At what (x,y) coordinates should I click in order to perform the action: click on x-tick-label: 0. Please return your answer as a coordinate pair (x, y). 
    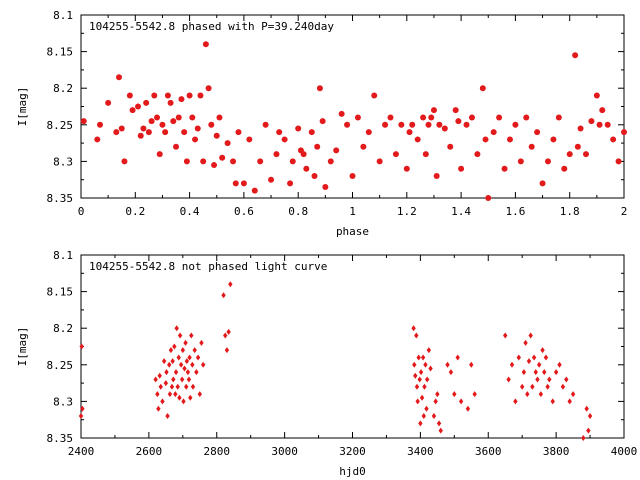
    Looking at the image, I should click on (81, 211).